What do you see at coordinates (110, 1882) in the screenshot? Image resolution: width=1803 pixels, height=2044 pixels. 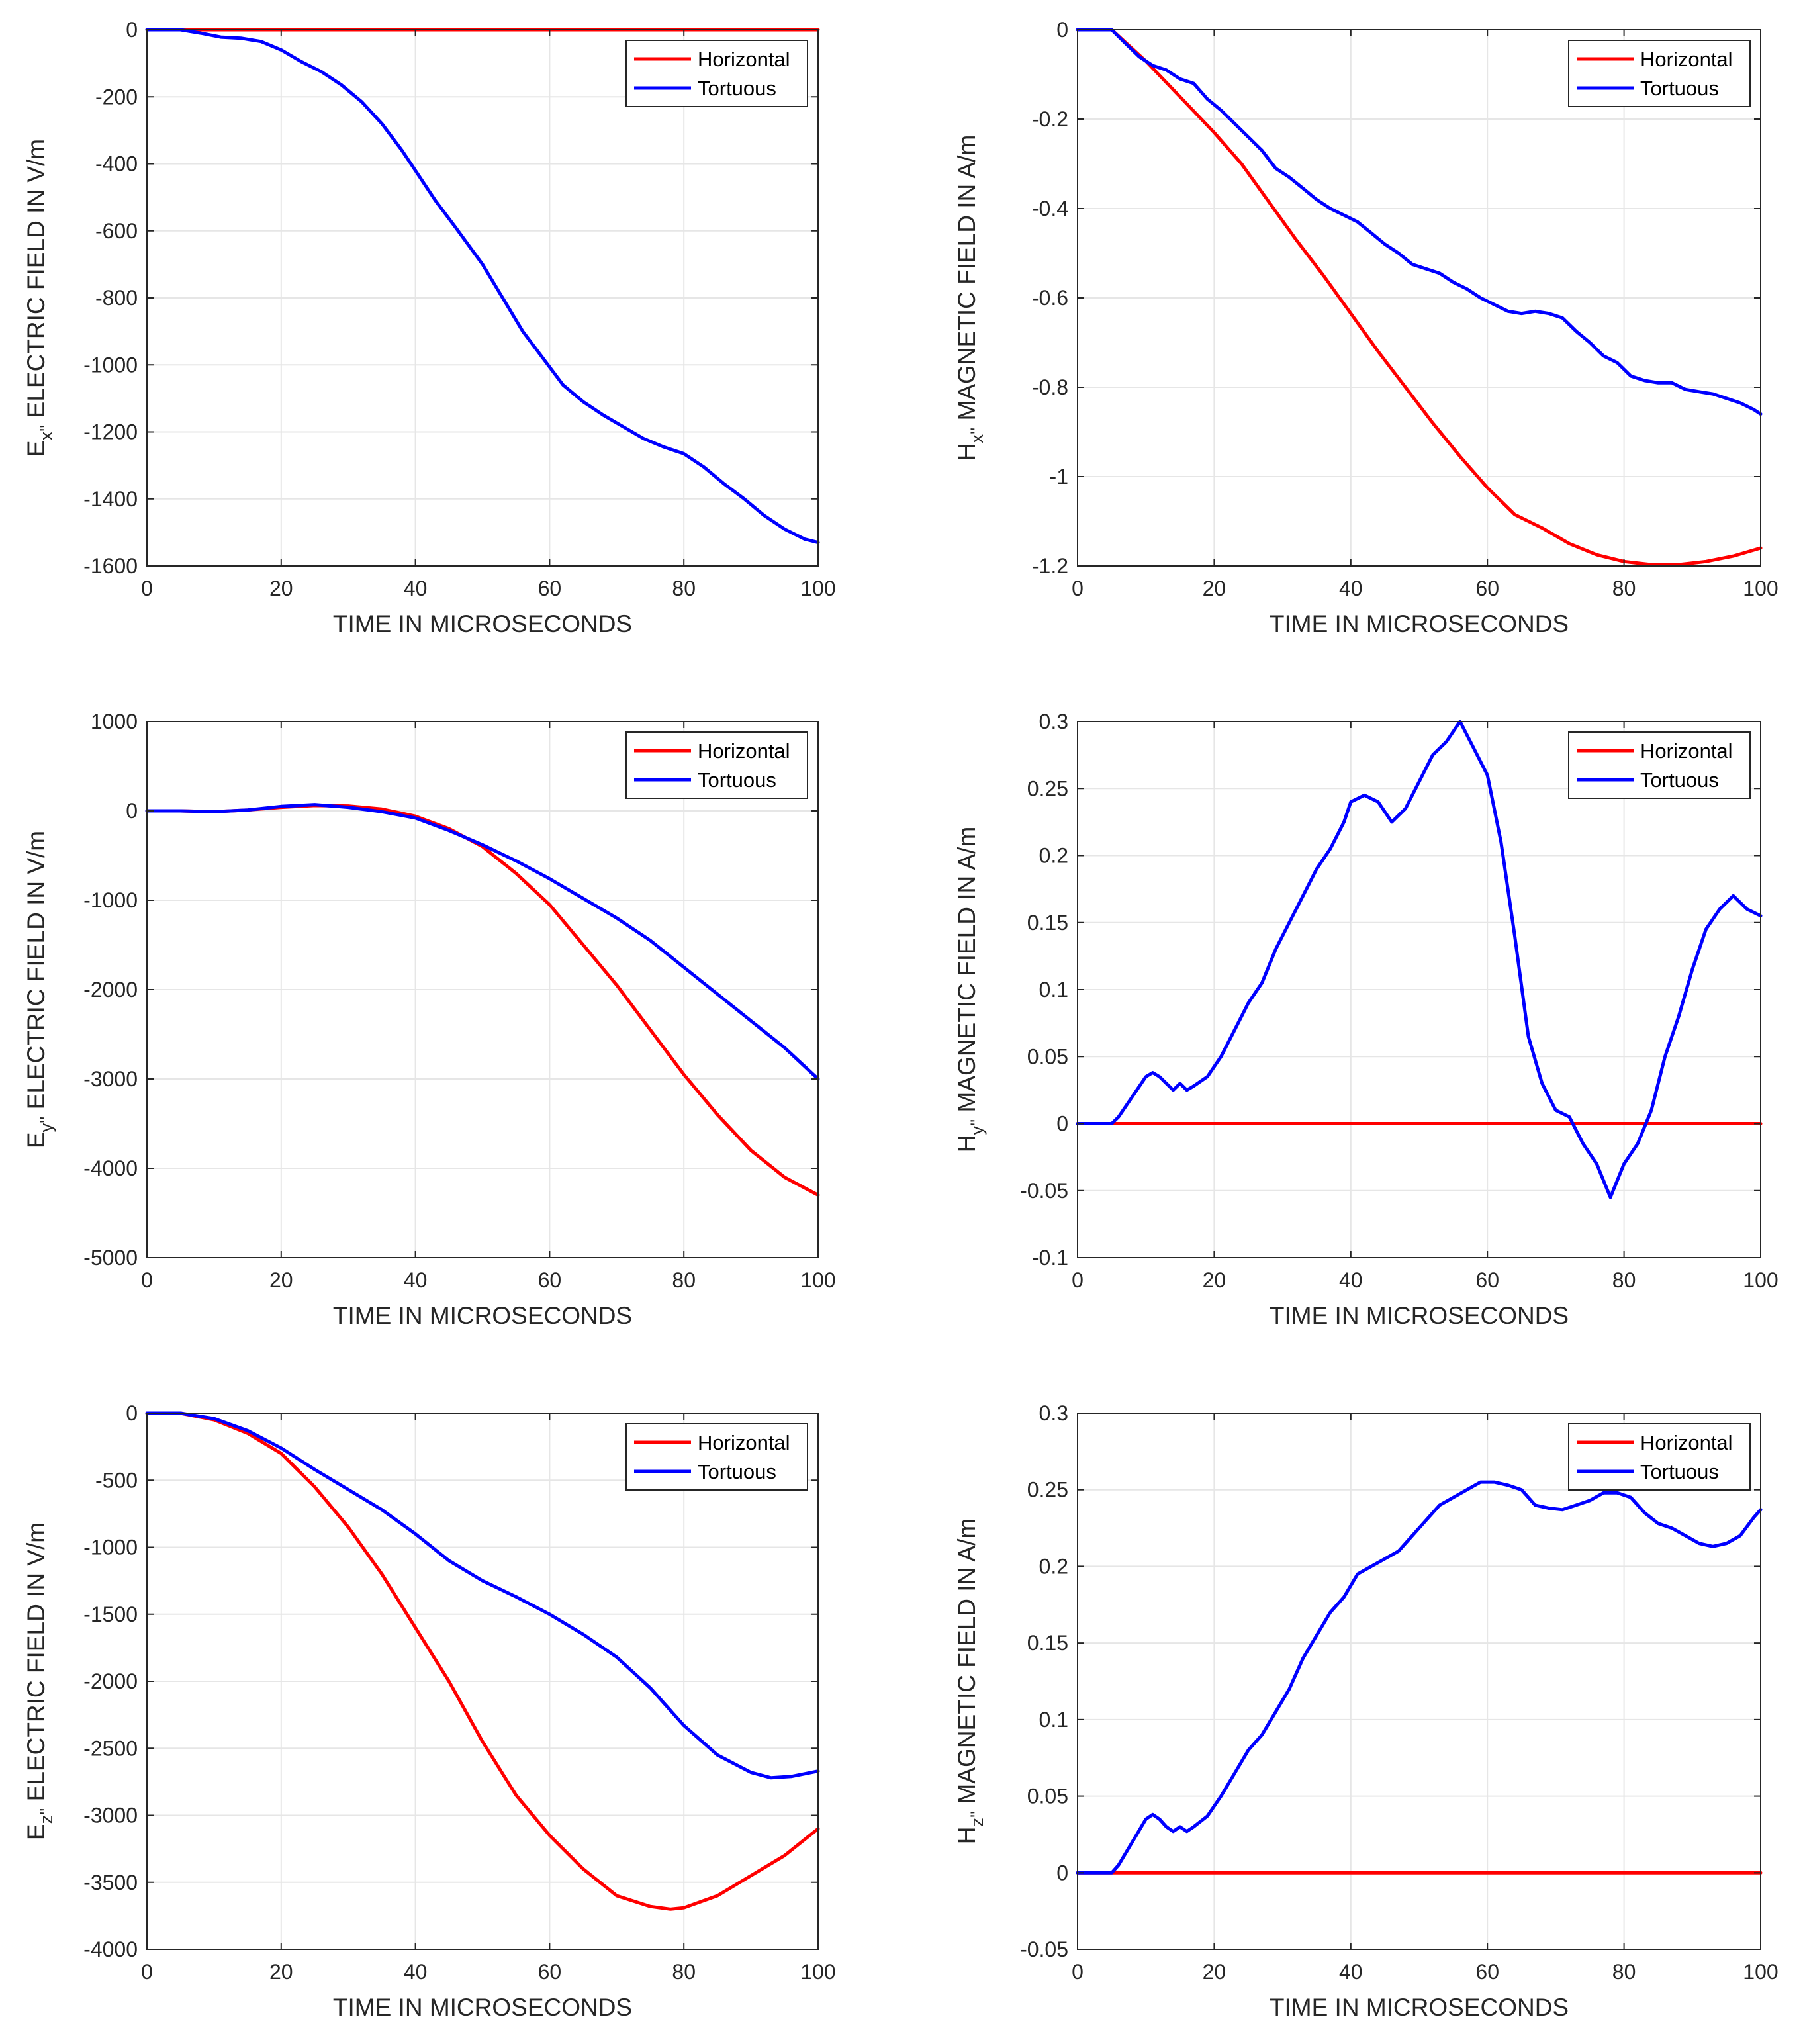 I see `y-tick-label: -3500` at bounding box center [110, 1882].